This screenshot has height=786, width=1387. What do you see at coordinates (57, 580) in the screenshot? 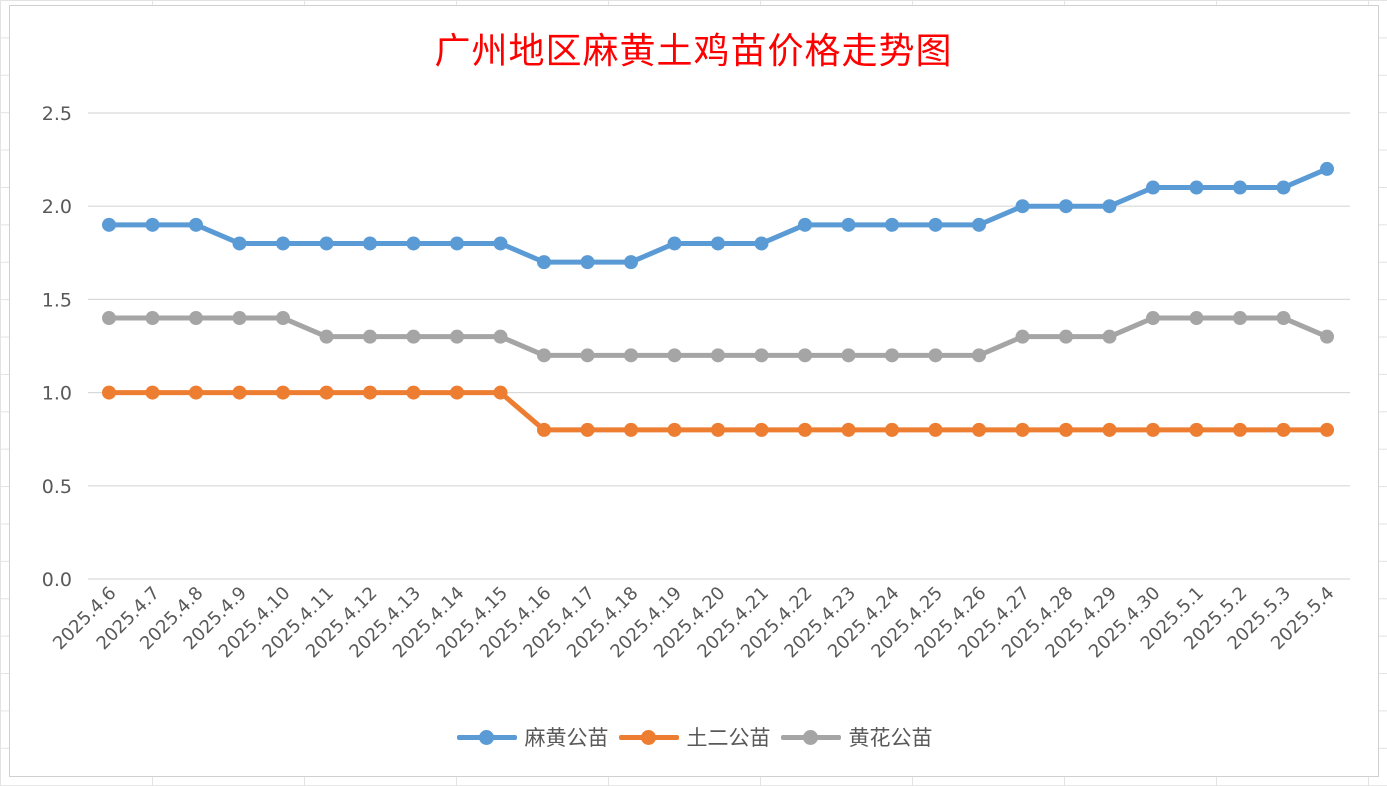
I see `y-tick-label-0: 0.0` at bounding box center [57, 580].